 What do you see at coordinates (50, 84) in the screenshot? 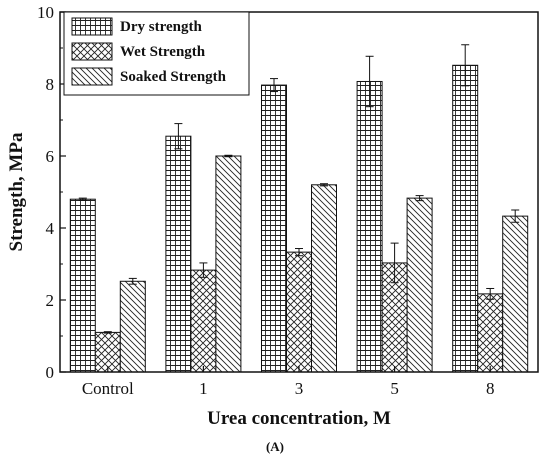
I see `y-tick-label: 8` at bounding box center [50, 84].